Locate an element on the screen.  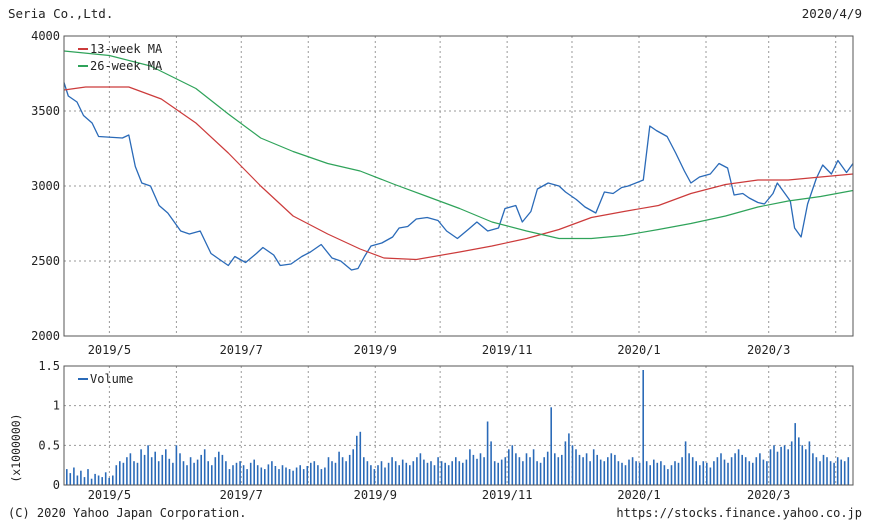
volume-y-tick-label: 0 is located at coordinates (56, 485).